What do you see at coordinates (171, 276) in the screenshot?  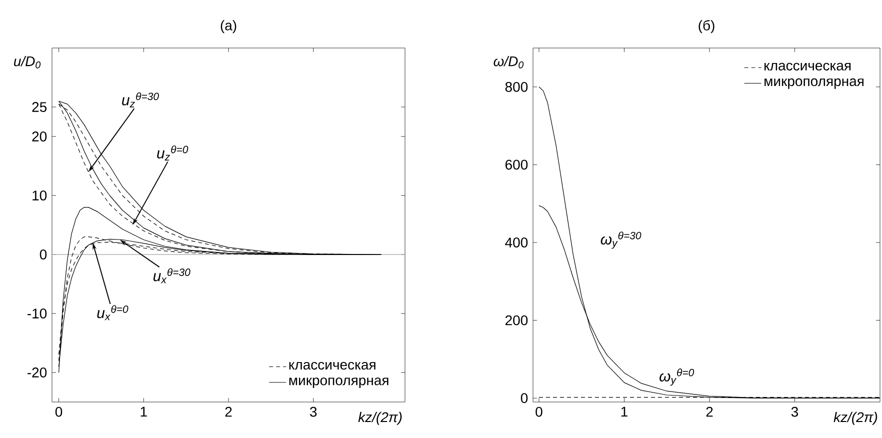 I see `annotation: u$_{x}$θ=30` at bounding box center [171, 276].